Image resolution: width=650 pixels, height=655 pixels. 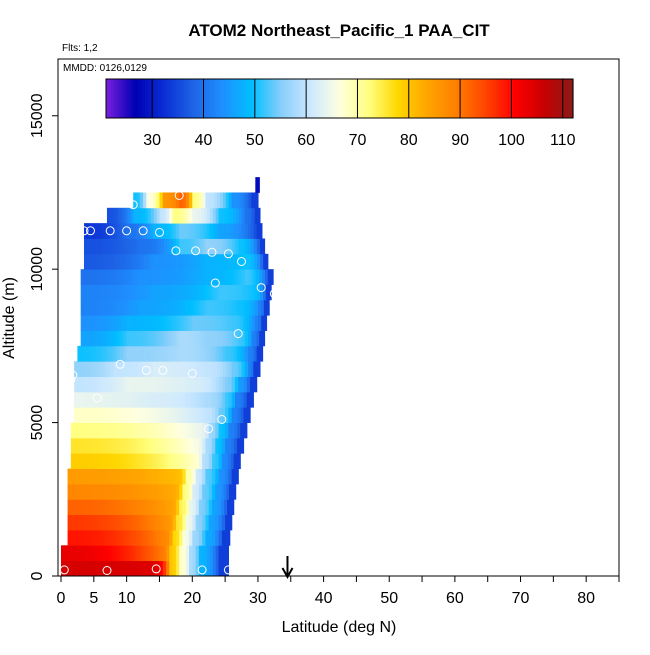 I want to click on observation-point, so click(x=163, y=370).